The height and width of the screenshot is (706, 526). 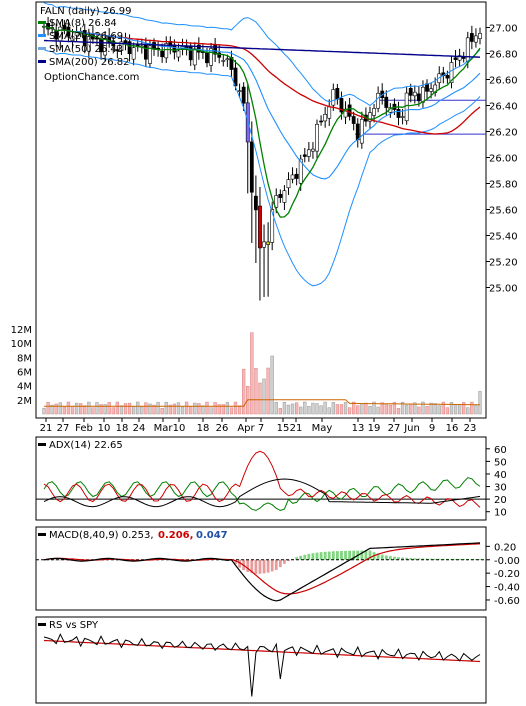 I want to click on price-tick-label: 25.60, so click(x=503, y=211).